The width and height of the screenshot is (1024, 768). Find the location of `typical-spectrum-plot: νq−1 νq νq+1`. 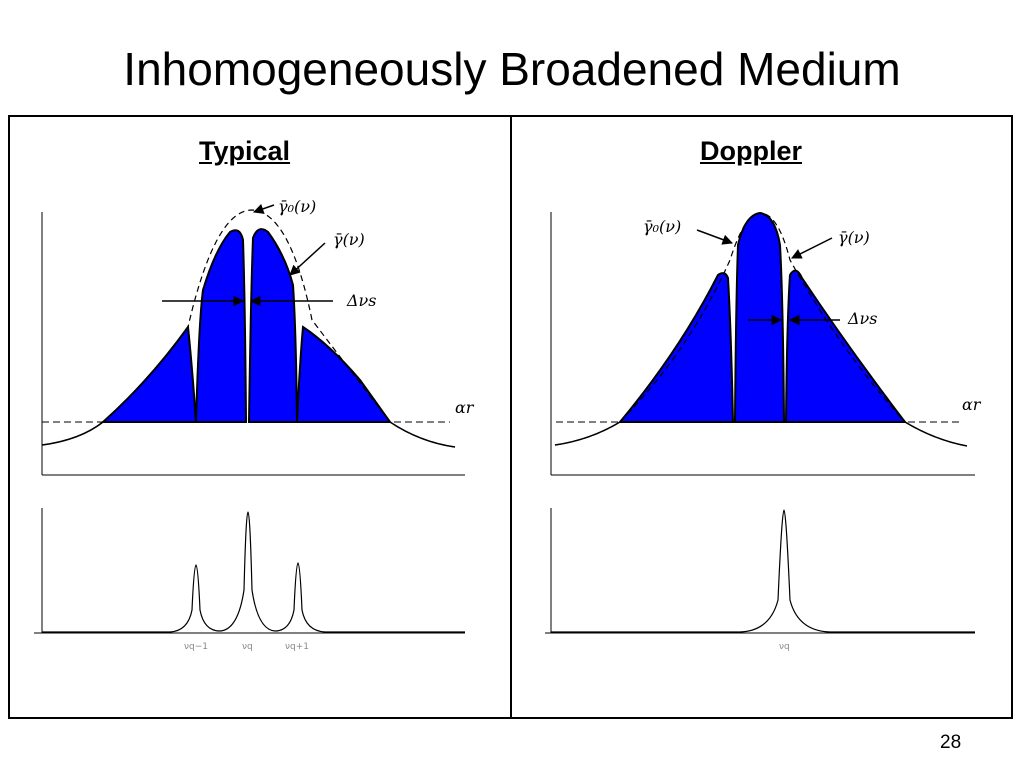

typical-spectrum-plot: νq−1 νq νq+1 is located at coordinates (249, 580).